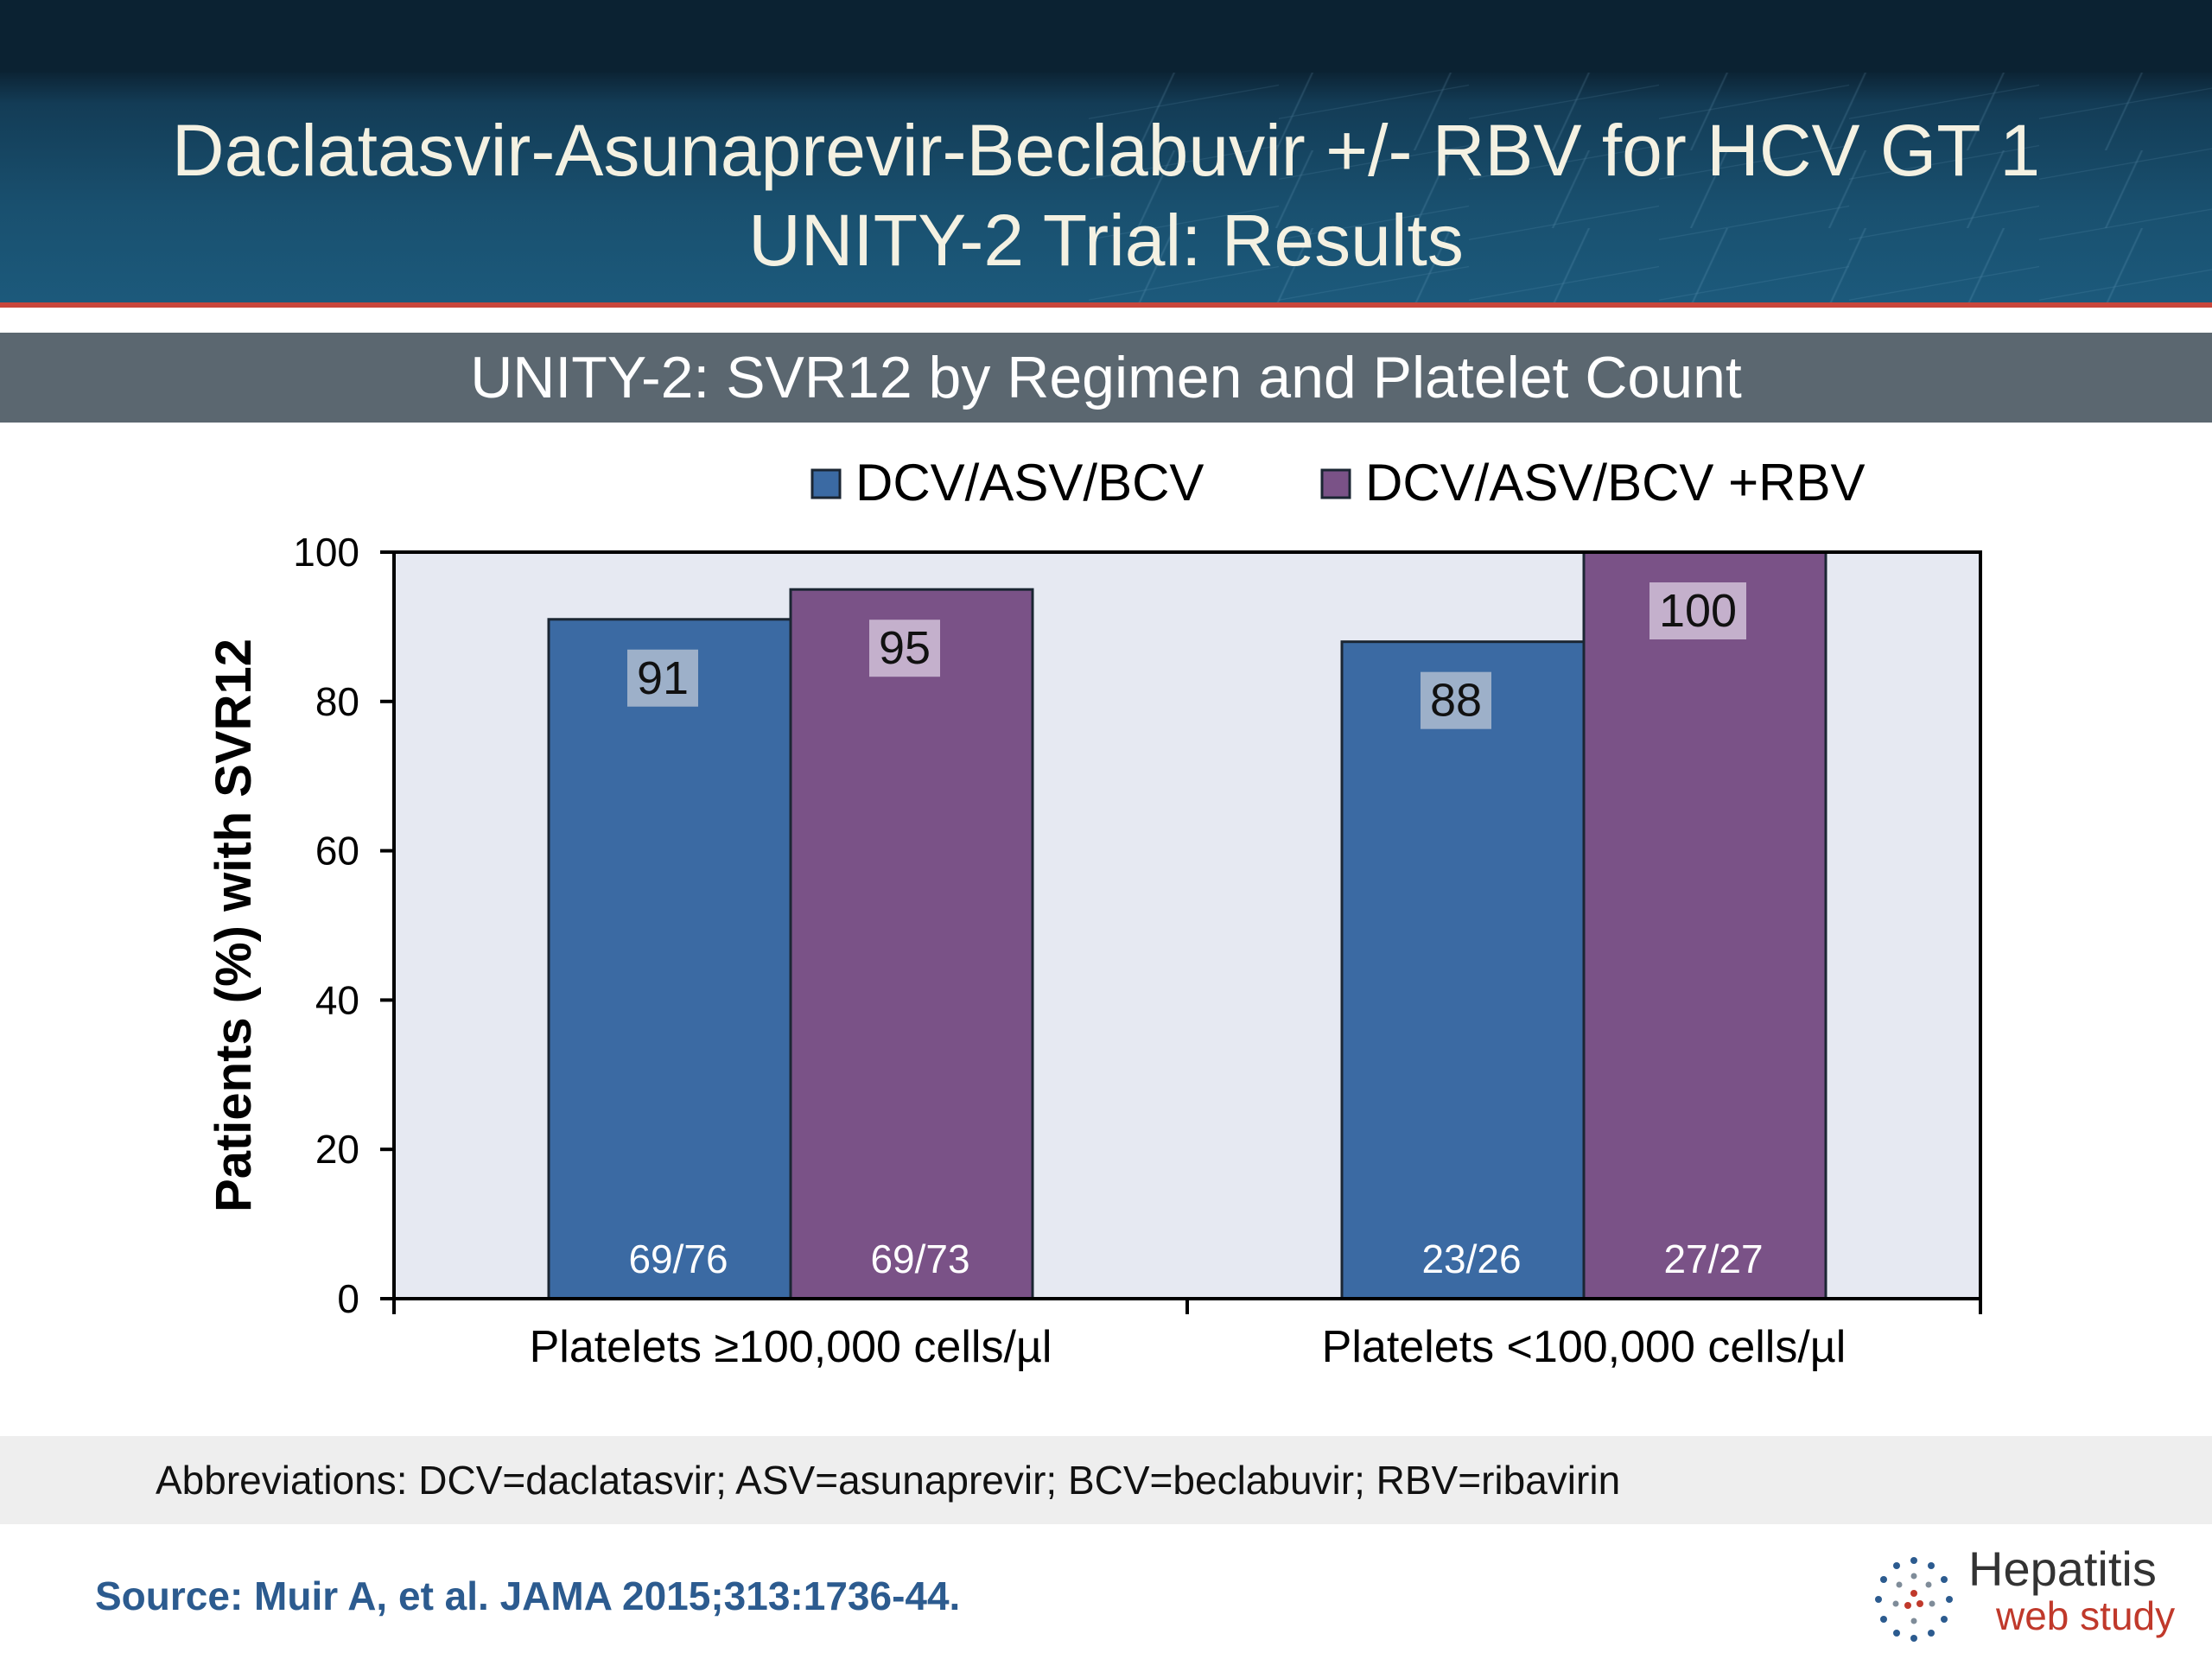 The height and width of the screenshot is (1659, 2212). What do you see at coordinates (326, 552) in the screenshot?
I see `y-tick-label: 100` at bounding box center [326, 552].